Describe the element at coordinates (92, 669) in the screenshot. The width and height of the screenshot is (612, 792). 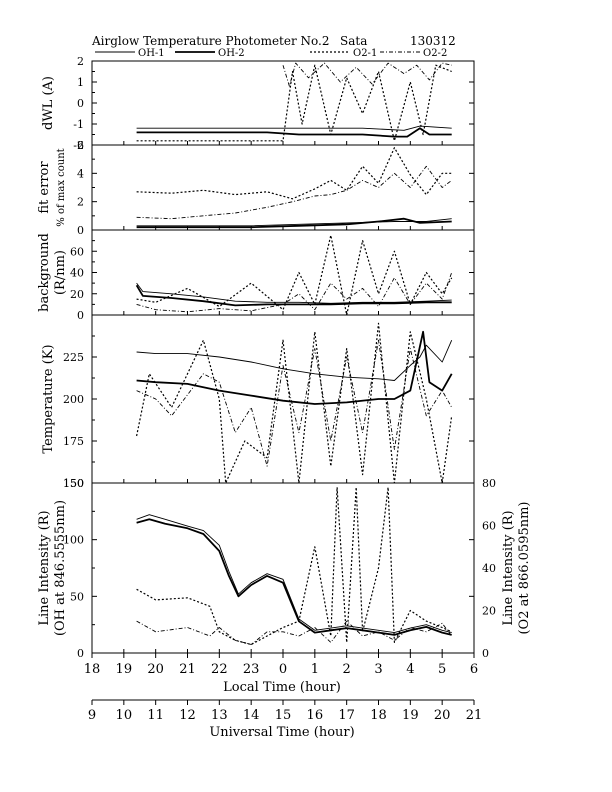
I see `lt-tick-label: 18` at that location.